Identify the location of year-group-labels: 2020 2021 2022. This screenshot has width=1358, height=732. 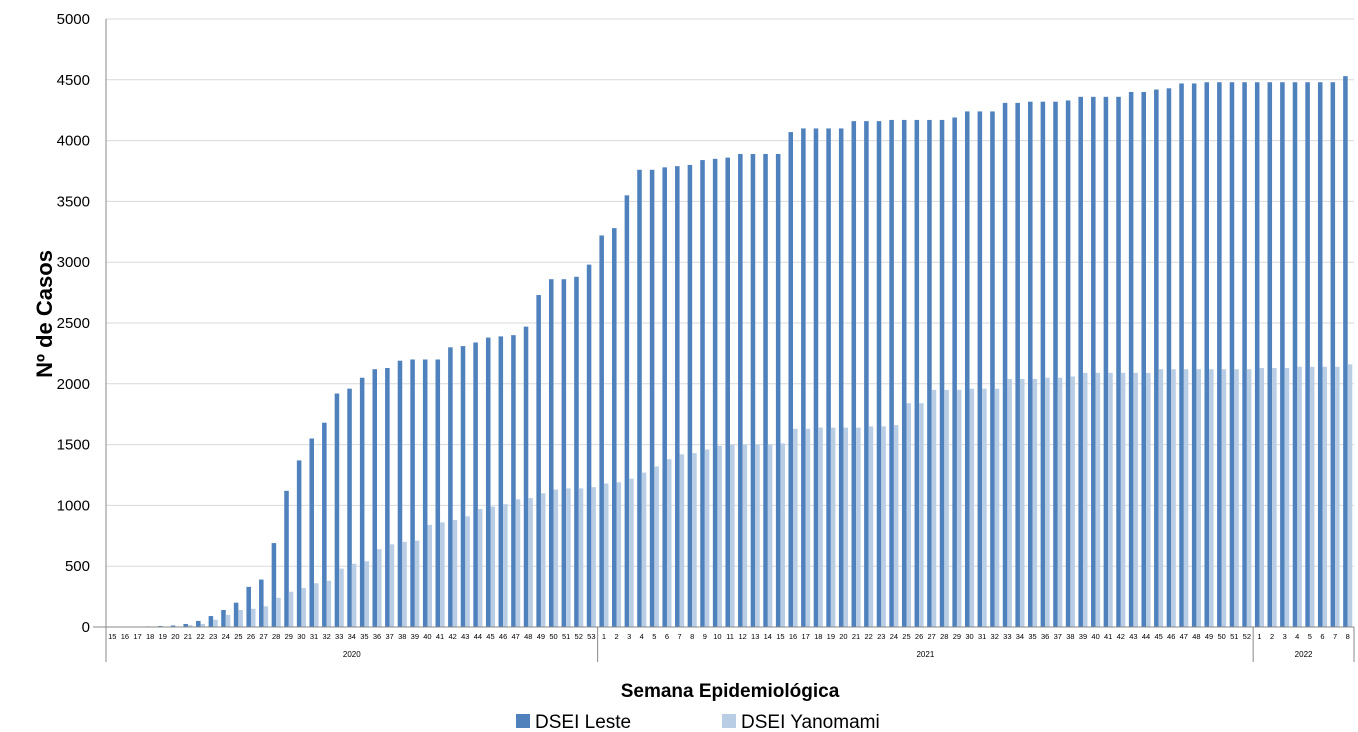
(828, 654).